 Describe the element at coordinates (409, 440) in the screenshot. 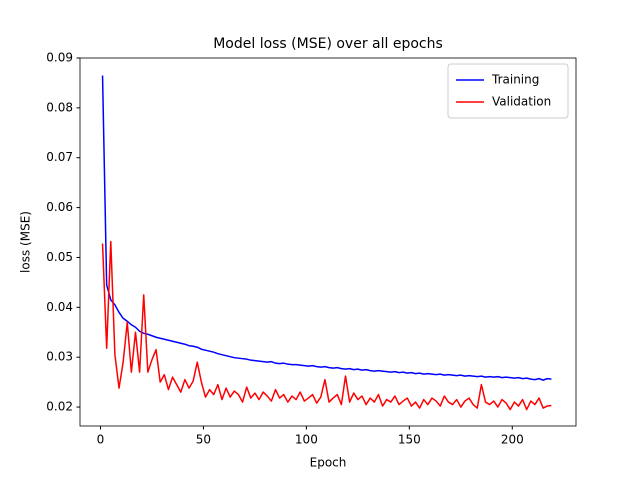

I see `x-tick-label: 150` at that location.